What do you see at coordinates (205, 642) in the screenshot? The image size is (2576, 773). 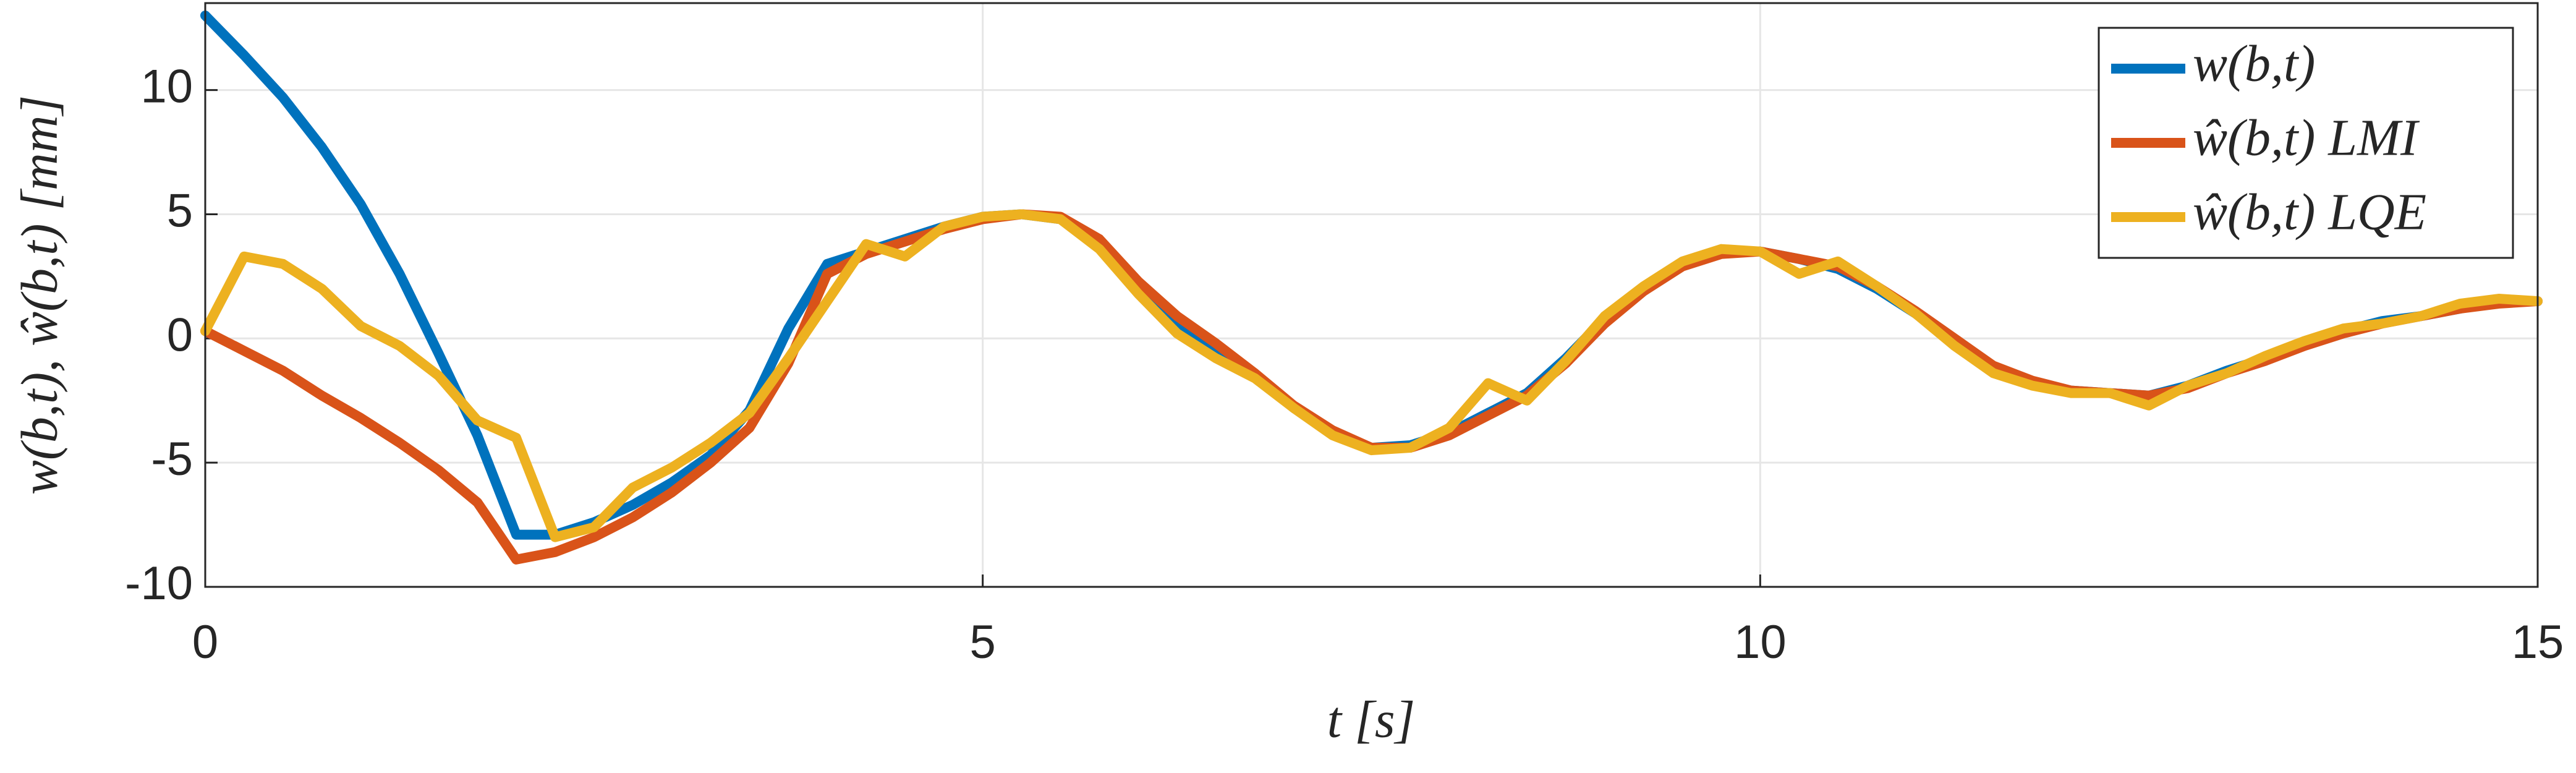 I see `x-tick-label: 0` at bounding box center [205, 642].